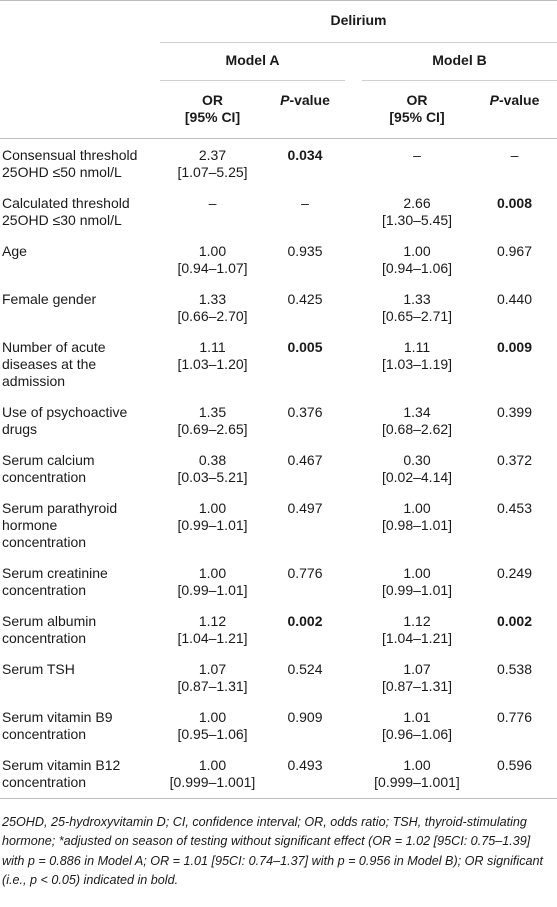  I want to click on model-b-or-label: OR, so click(417, 100).